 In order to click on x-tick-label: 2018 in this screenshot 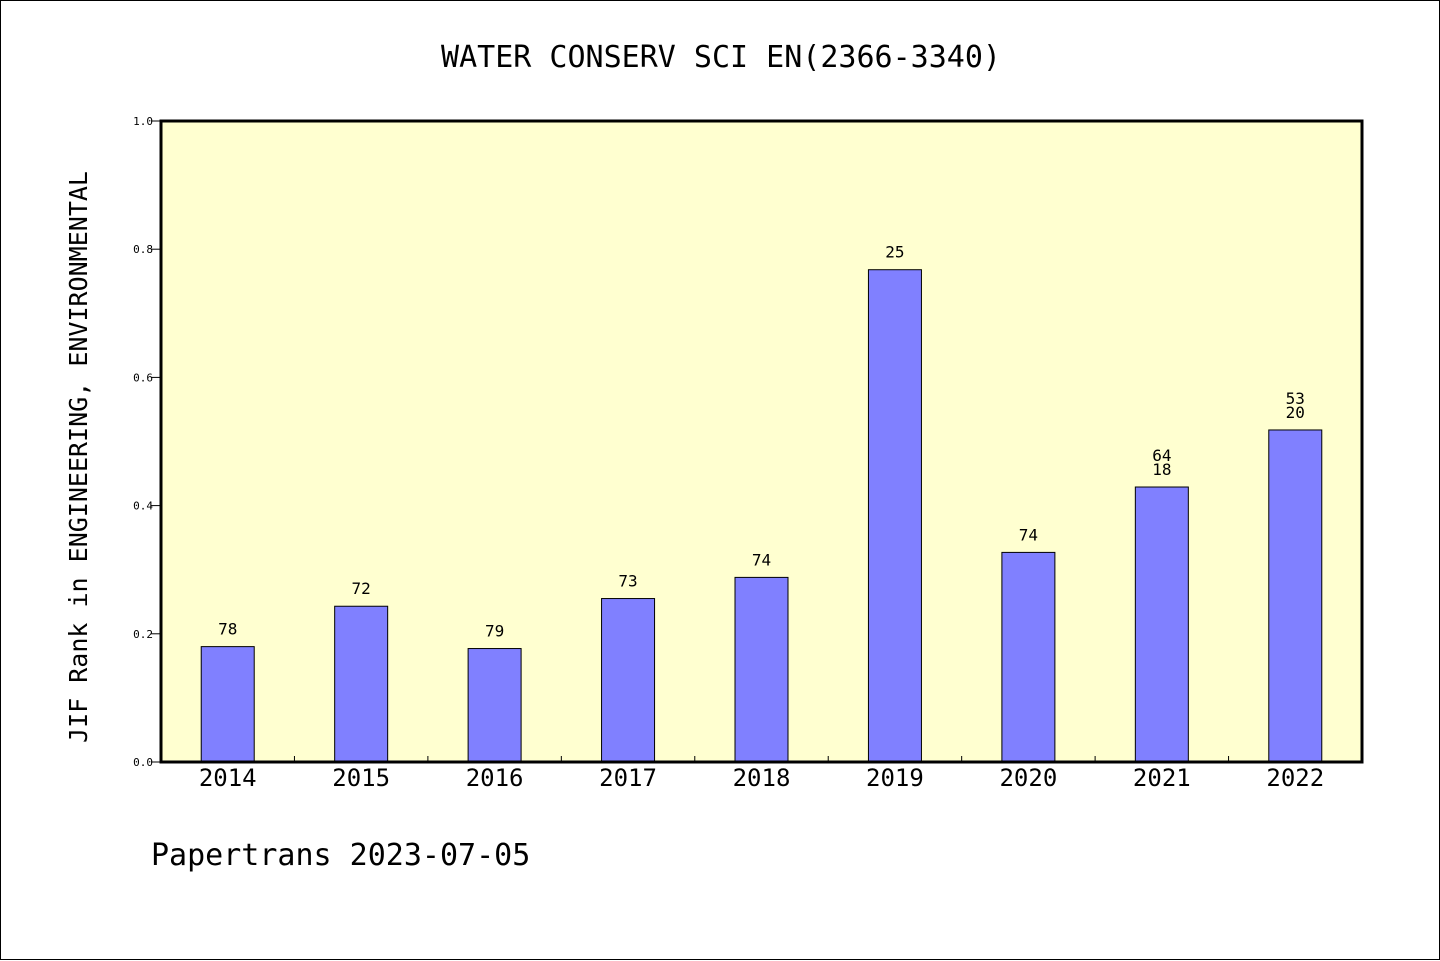, I will do `click(762, 778)`.